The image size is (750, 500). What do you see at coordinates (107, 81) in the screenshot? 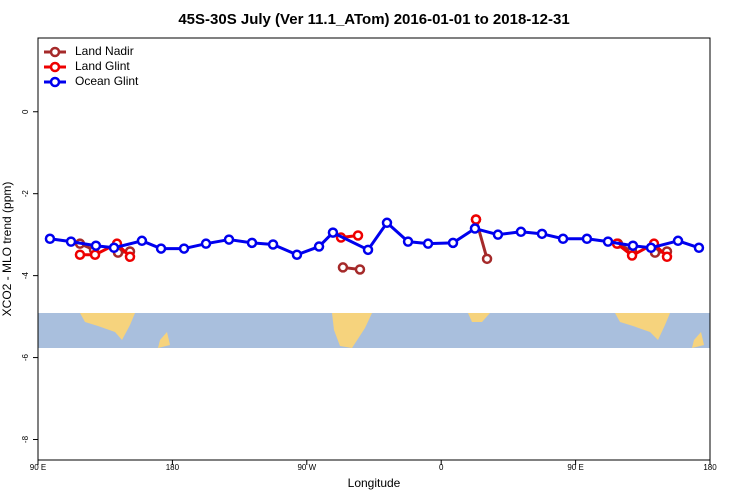
I see `legend-label: Ocean Glint` at bounding box center [107, 81].